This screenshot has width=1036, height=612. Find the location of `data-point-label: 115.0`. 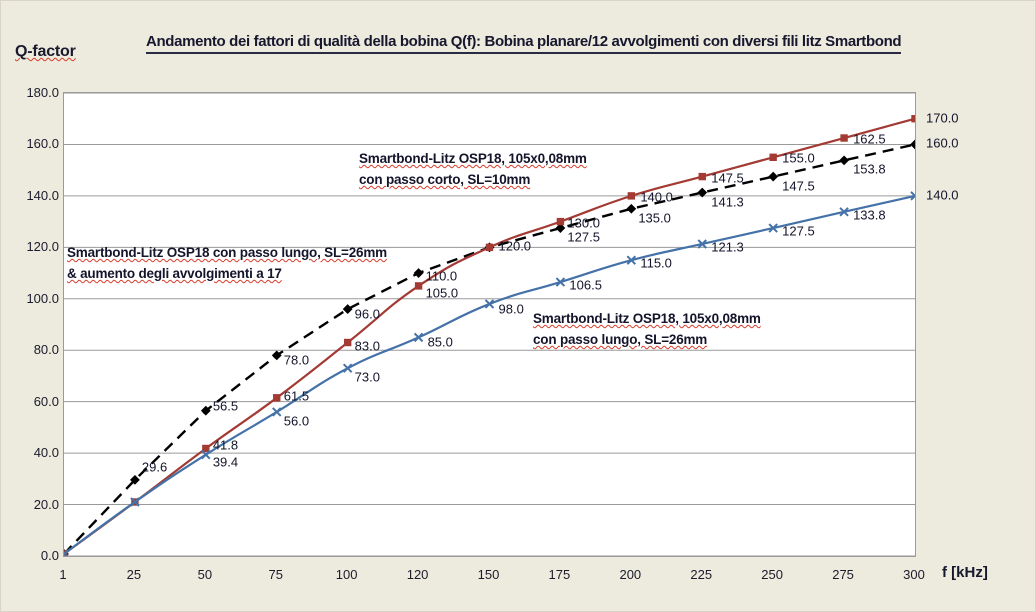

data-point-label: 115.0 is located at coordinates (656, 263).